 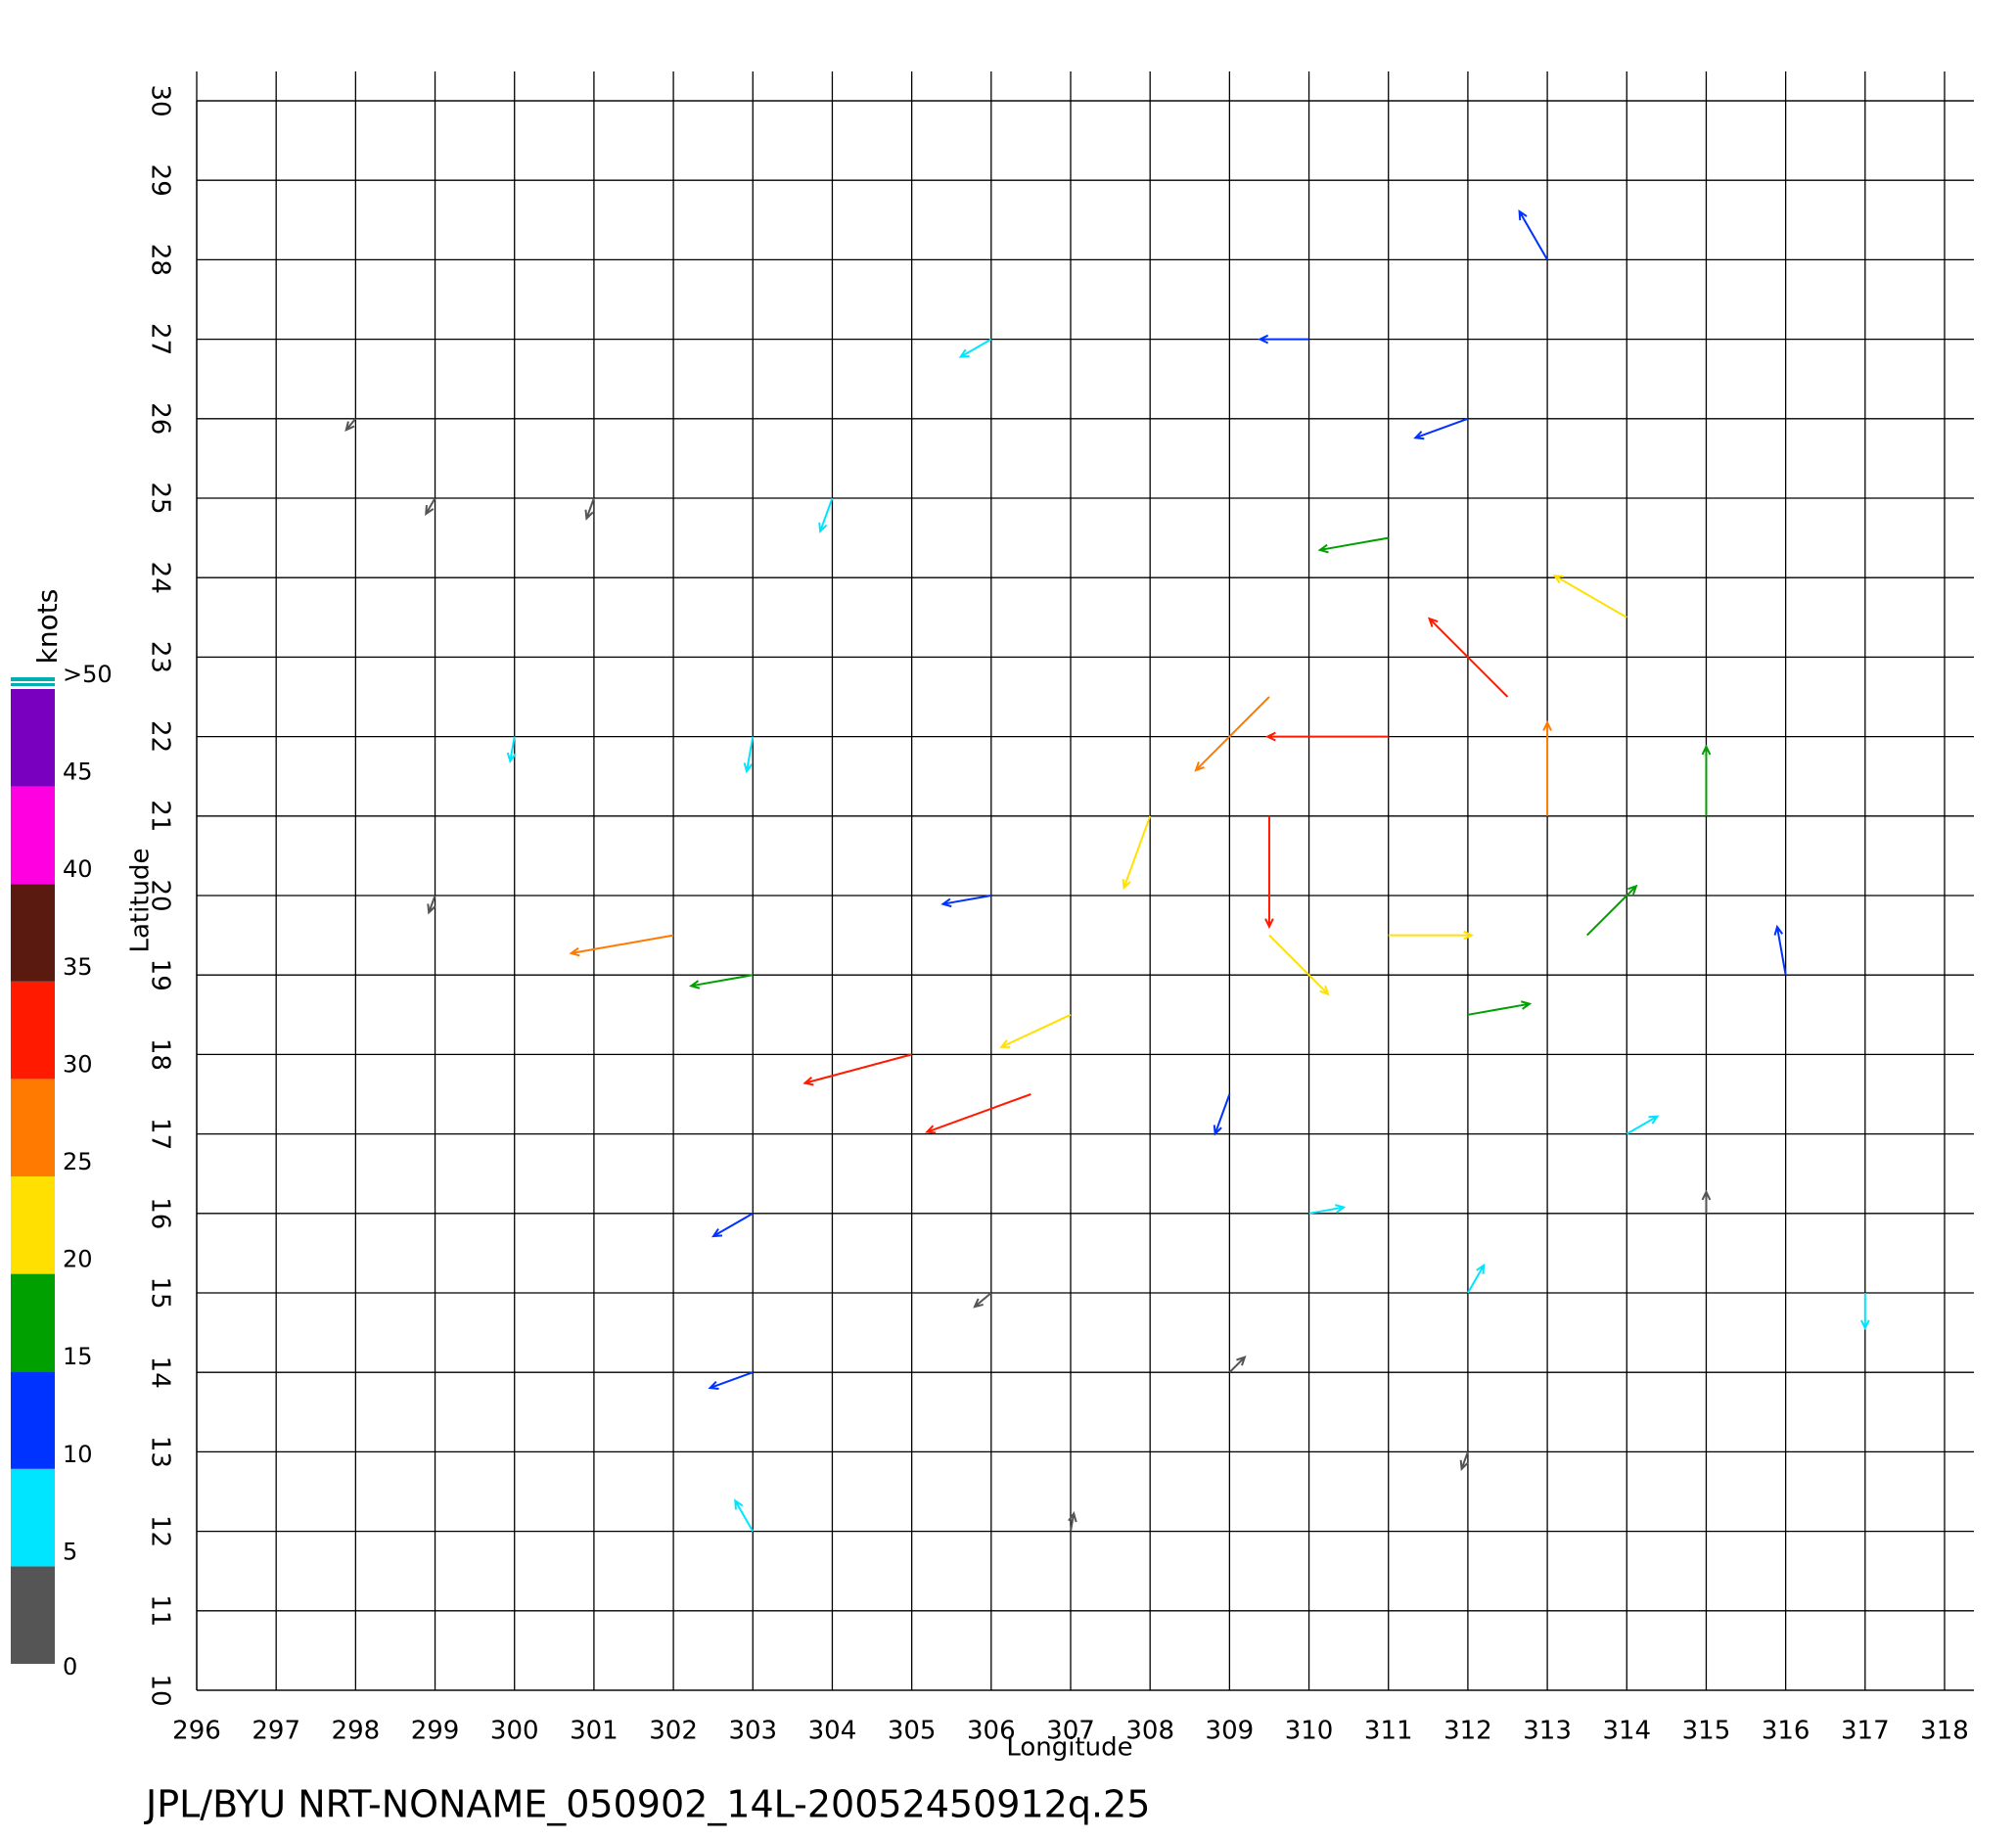 I want to click on x-tick-label: 306, so click(x=991, y=1731).